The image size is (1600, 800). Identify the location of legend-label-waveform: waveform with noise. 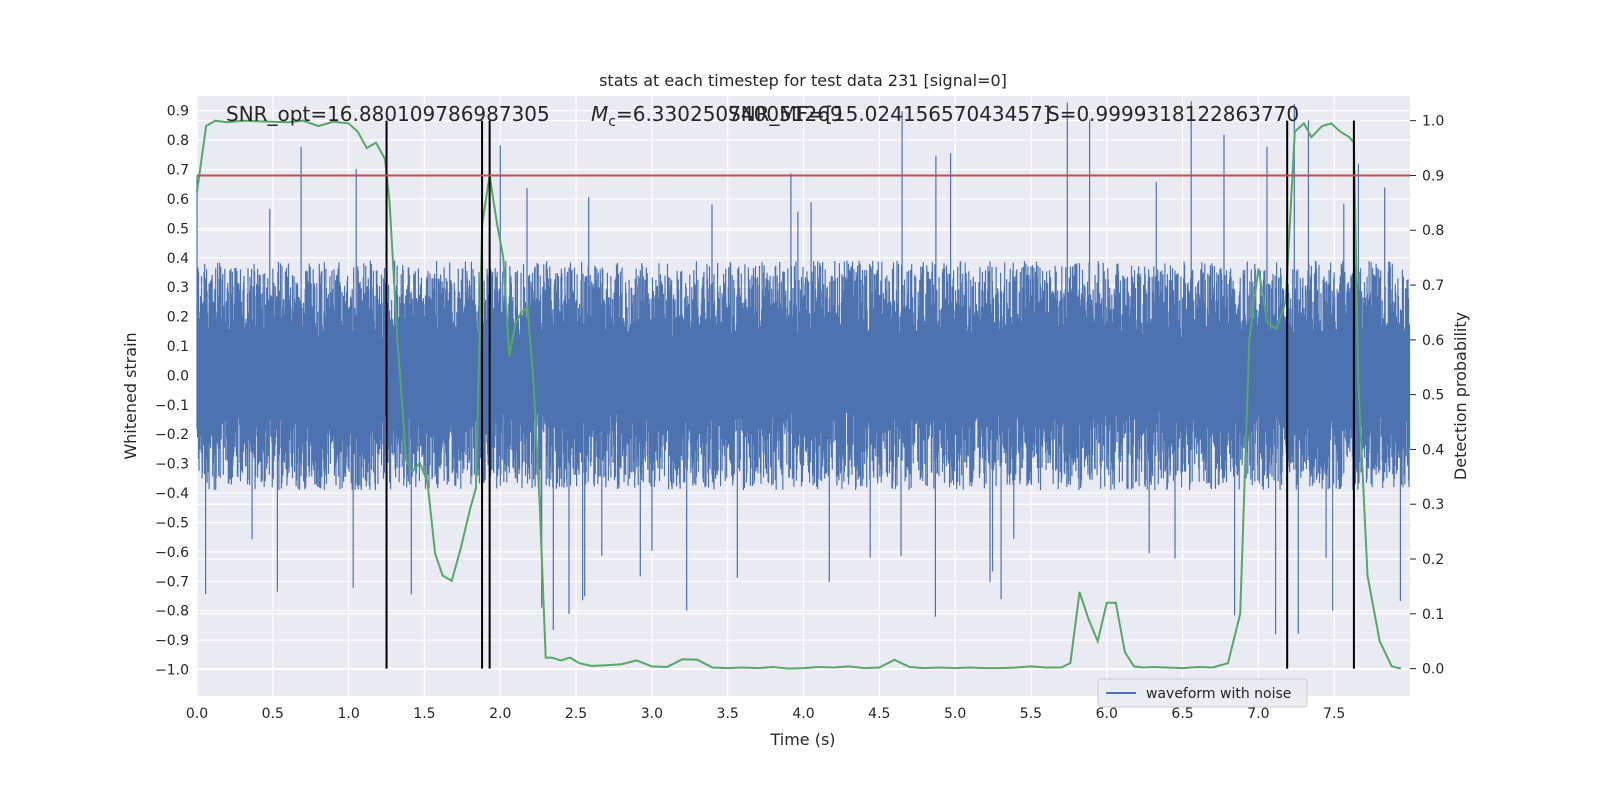
(1218, 694).